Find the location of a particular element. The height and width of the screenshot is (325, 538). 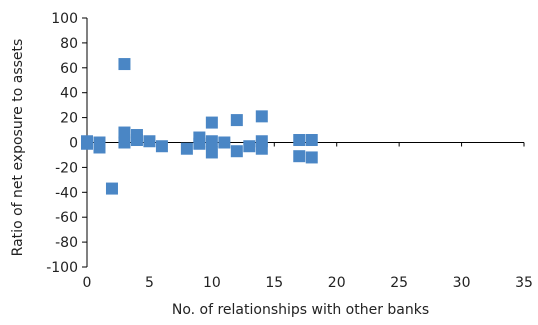

x-tick-label: 0 is located at coordinates (87, 283).